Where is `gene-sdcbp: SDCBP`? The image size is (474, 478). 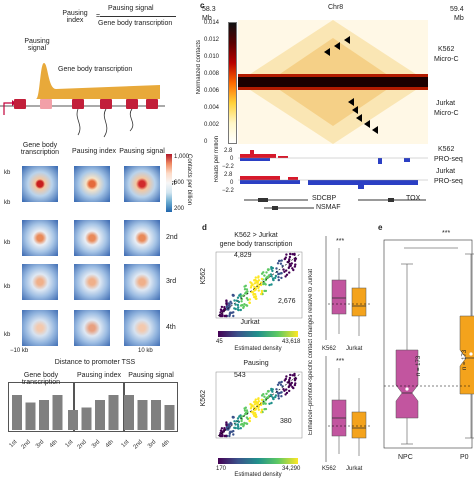
gene-sdcbp: SDCBP is located at coordinates (324, 198).